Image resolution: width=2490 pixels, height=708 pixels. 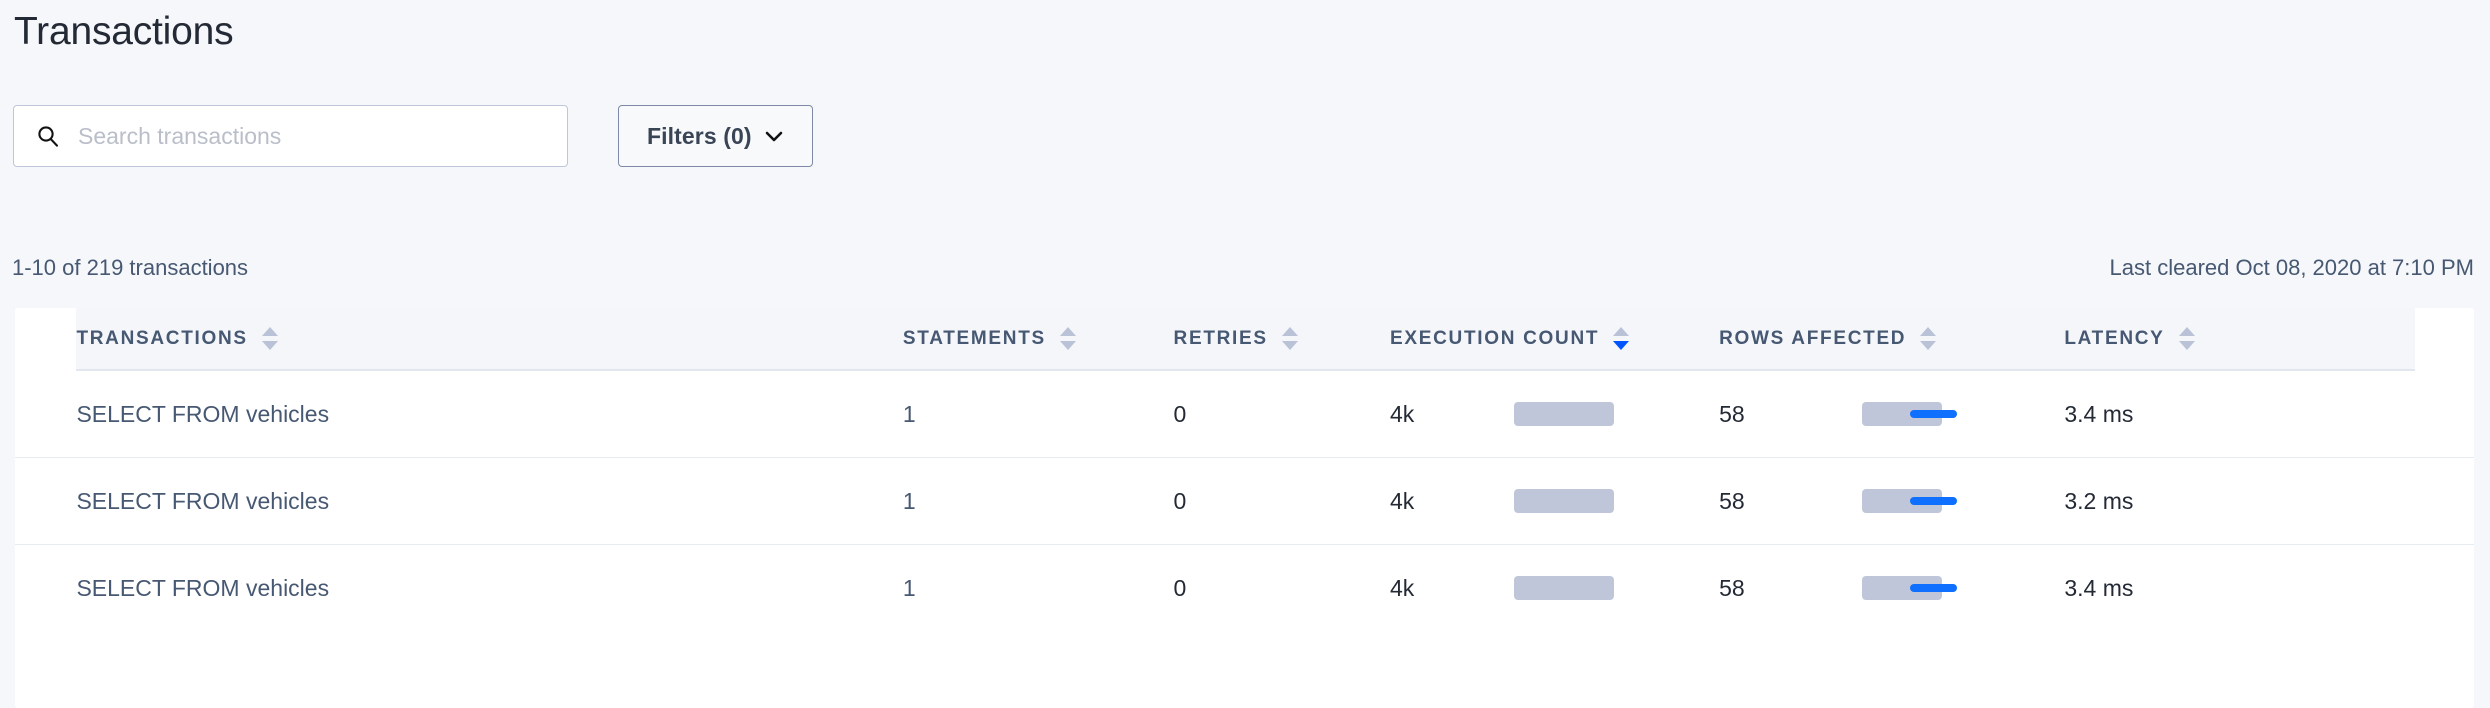 I want to click on column-header-rows-affected: ROWS AFFECTED, so click(x=1892, y=339).